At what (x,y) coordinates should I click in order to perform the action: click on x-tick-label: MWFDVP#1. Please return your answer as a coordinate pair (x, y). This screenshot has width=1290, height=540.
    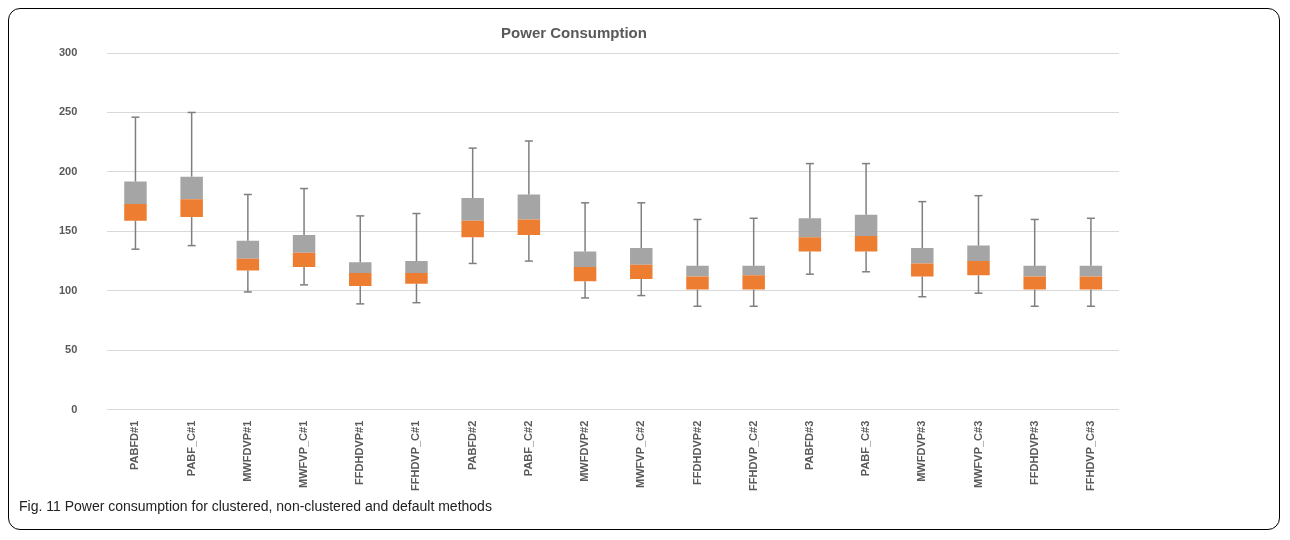
    Looking at the image, I should click on (246, 451).